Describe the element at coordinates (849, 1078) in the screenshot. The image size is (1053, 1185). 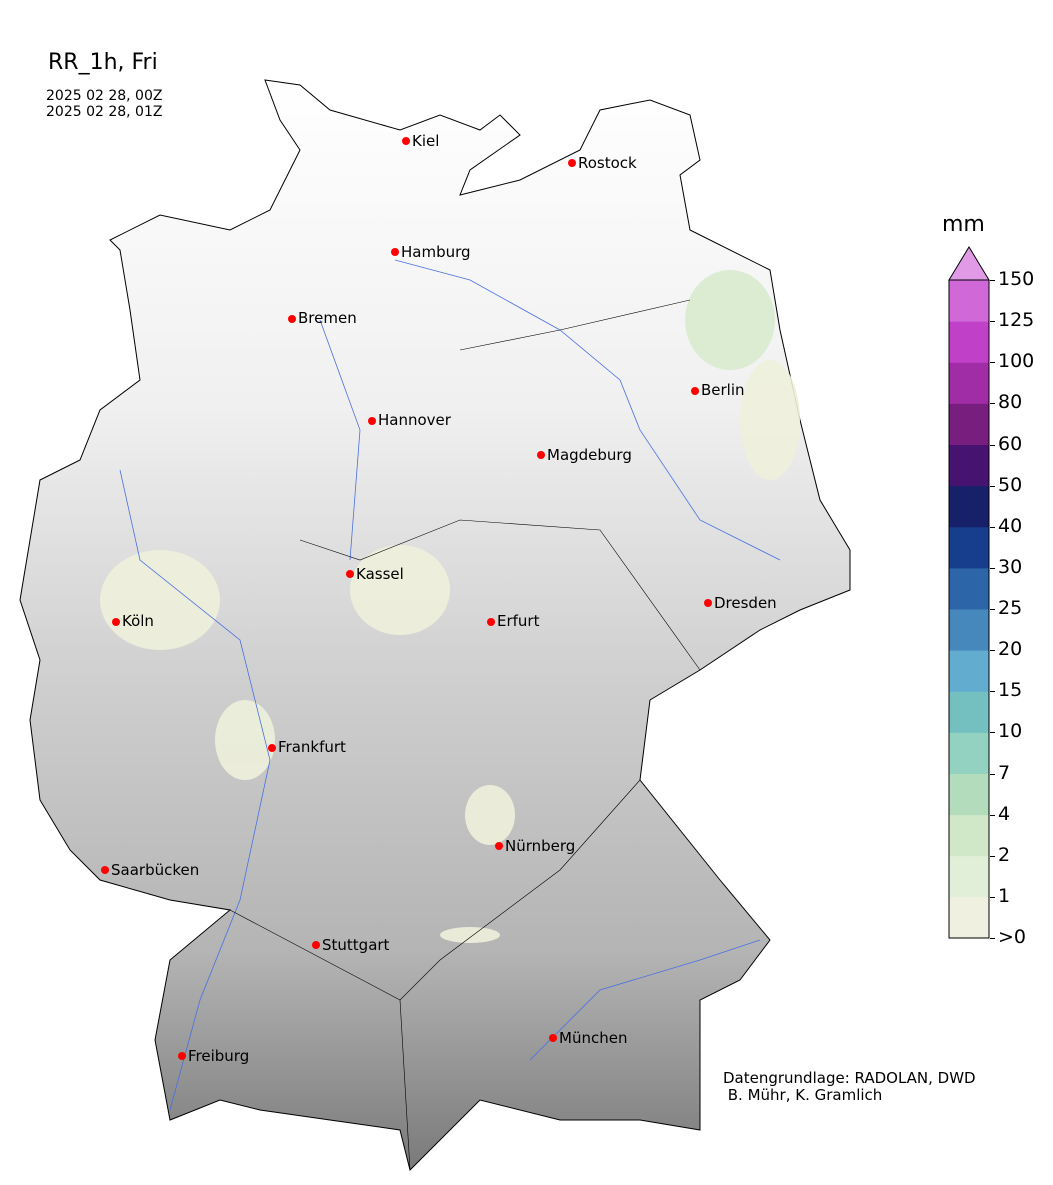
I see `credit-source: Datengrundlage: RADOLAN, DWD` at that location.